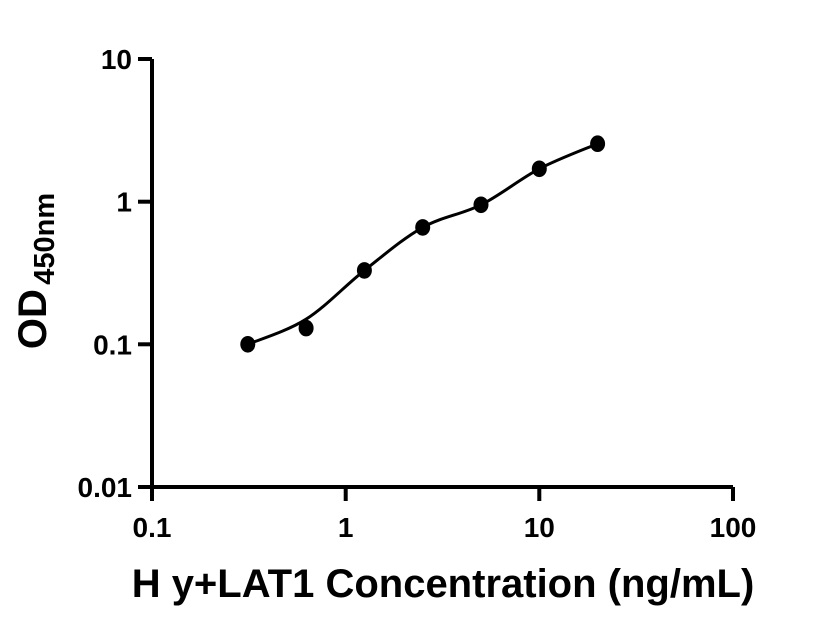 The height and width of the screenshot is (640, 816). I want to click on y-axis-title: OD 450nm, so click(36, 271).